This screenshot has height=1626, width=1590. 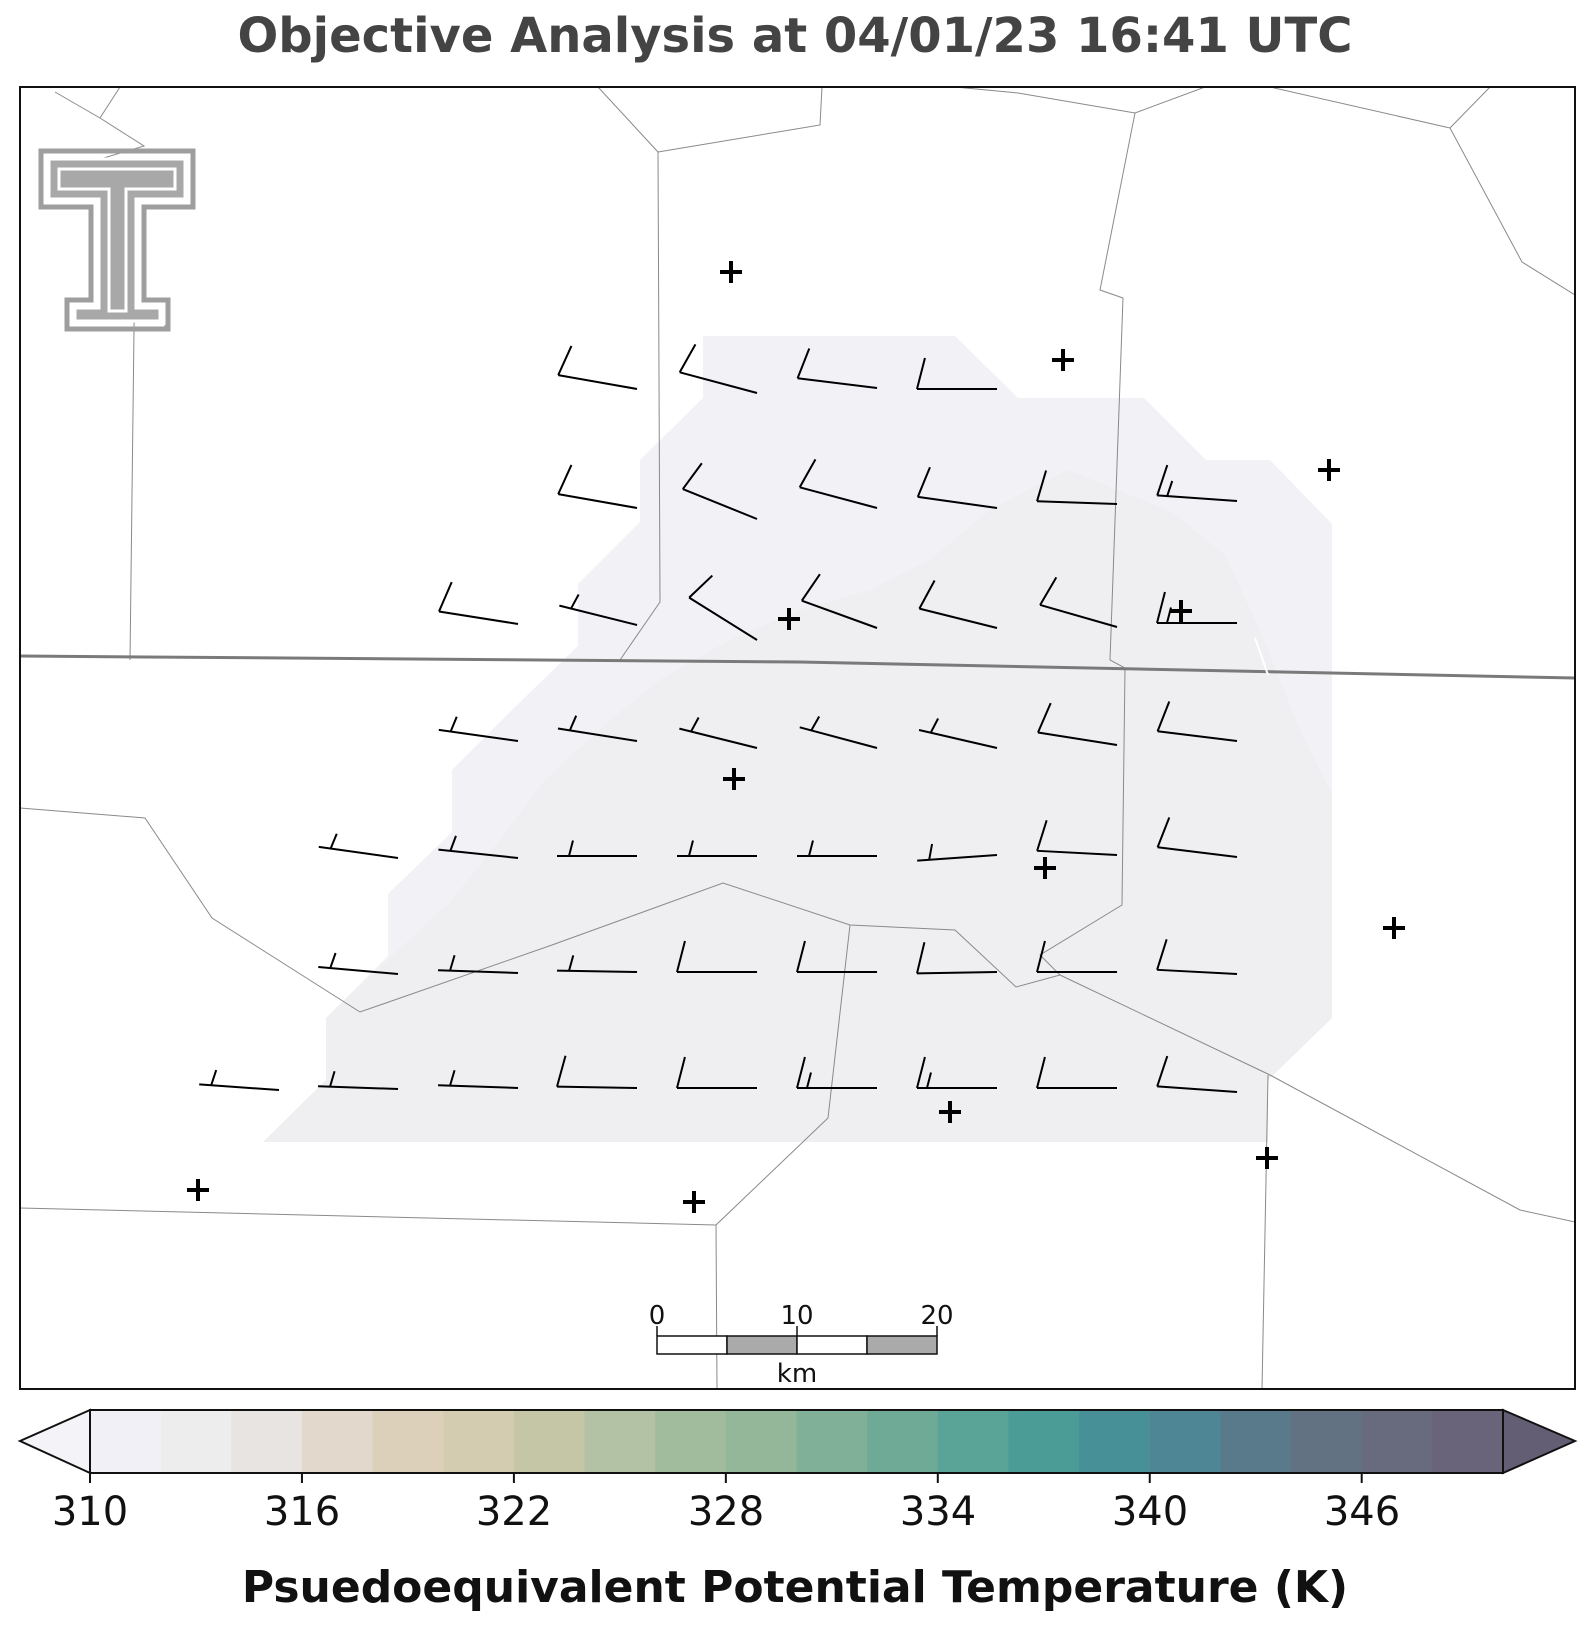 I want to click on colorbar-extend-max, so click(x=1540, y=1441).